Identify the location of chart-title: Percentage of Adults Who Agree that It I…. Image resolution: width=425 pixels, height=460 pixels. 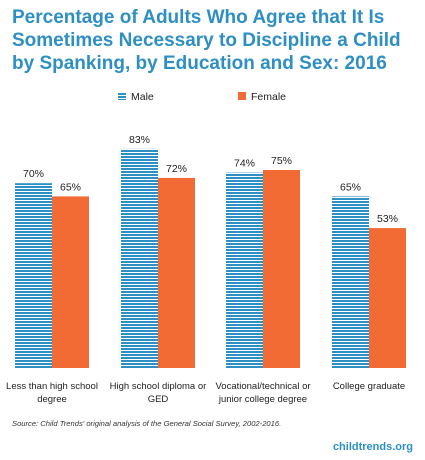
(206, 40).